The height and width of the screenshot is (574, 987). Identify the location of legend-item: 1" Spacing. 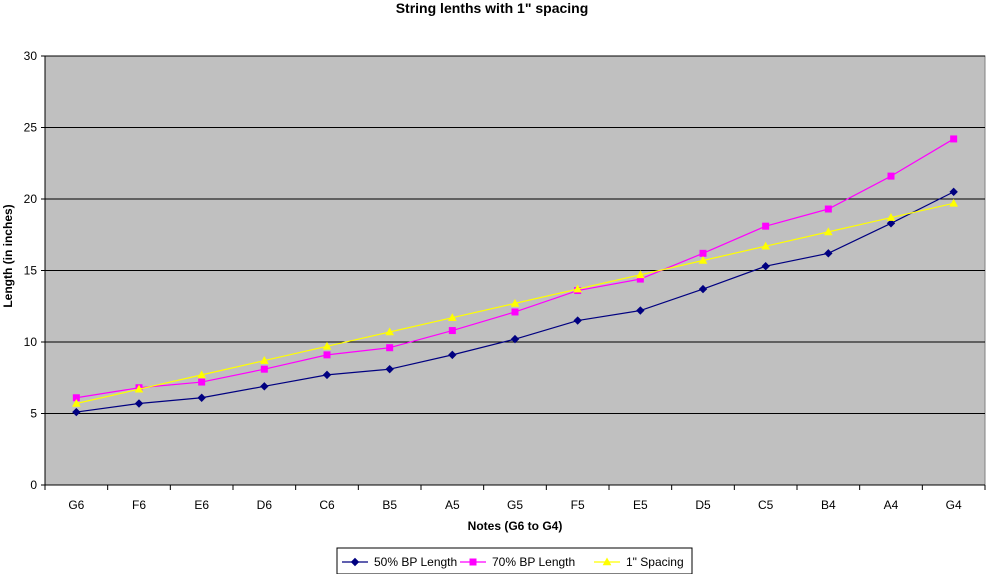
(639, 562).